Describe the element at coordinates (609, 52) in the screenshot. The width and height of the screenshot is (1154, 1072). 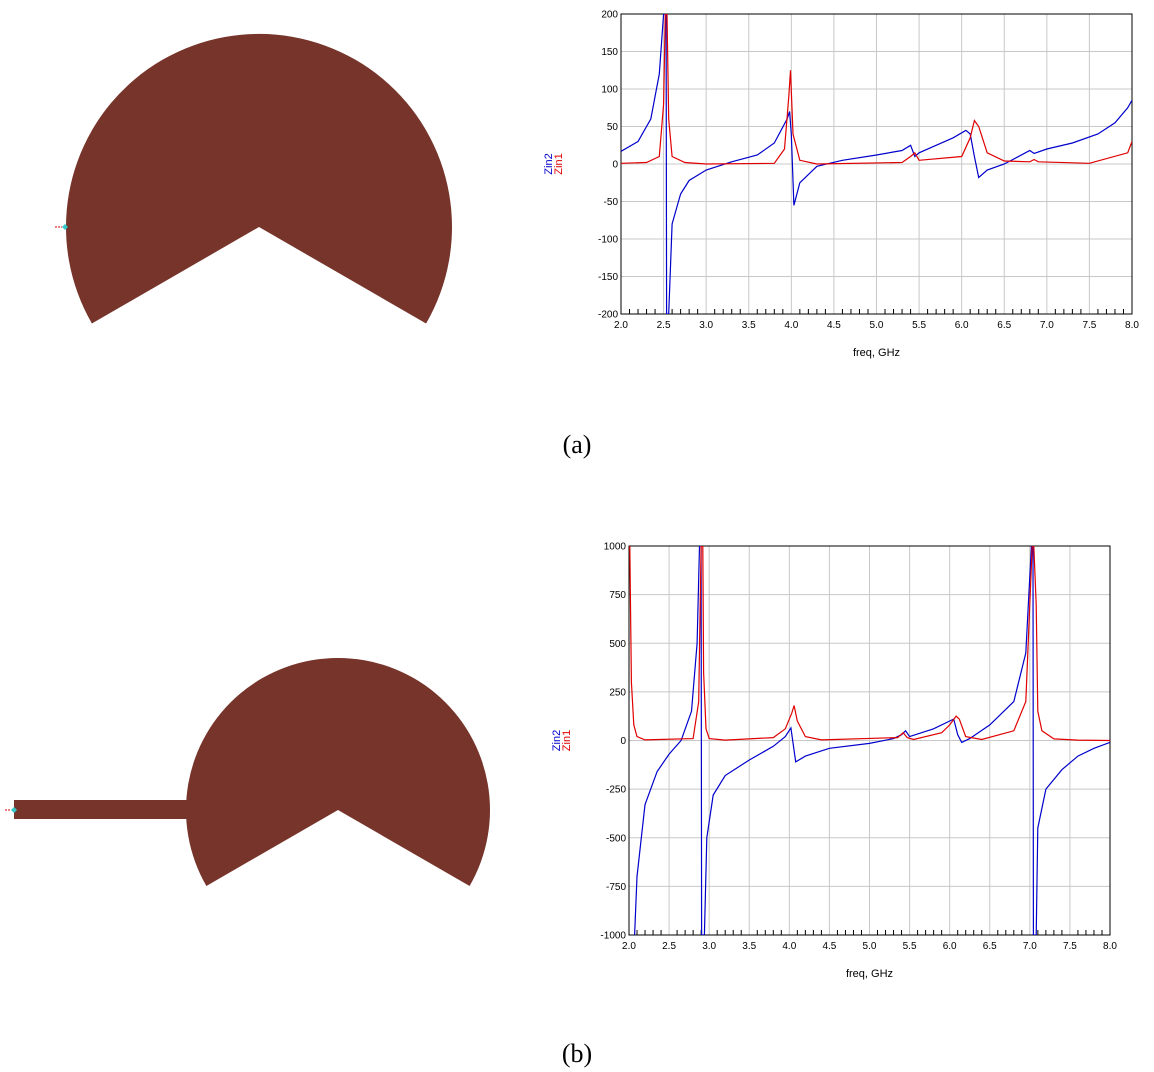
I see `y-tick-label: 150` at that location.